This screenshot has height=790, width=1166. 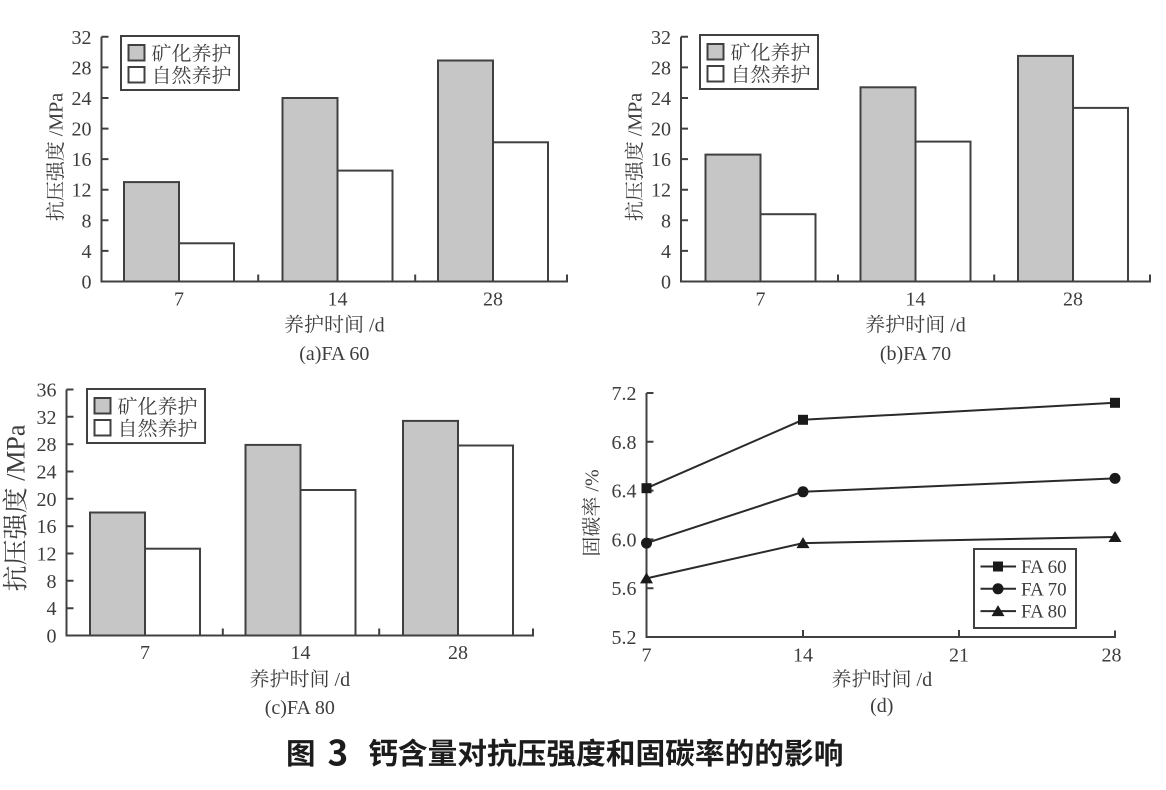 What do you see at coordinates (47, 391) in the screenshot?
I see `svg-text: 36` at bounding box center [47, 391].